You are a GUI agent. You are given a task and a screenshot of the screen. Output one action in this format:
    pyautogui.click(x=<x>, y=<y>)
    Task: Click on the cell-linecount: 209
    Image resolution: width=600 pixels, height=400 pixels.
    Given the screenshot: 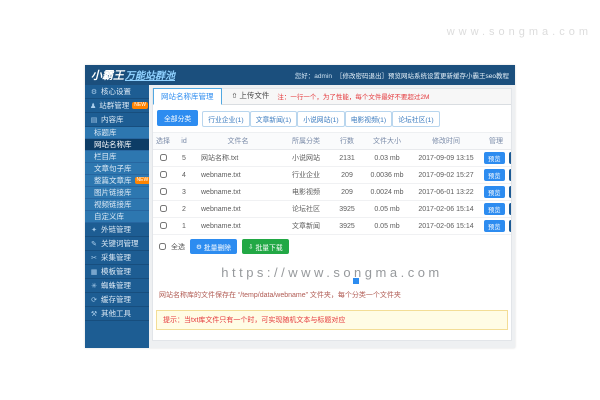 What is the action you would take?
    pyautogui.click(x=347, y=175)
    